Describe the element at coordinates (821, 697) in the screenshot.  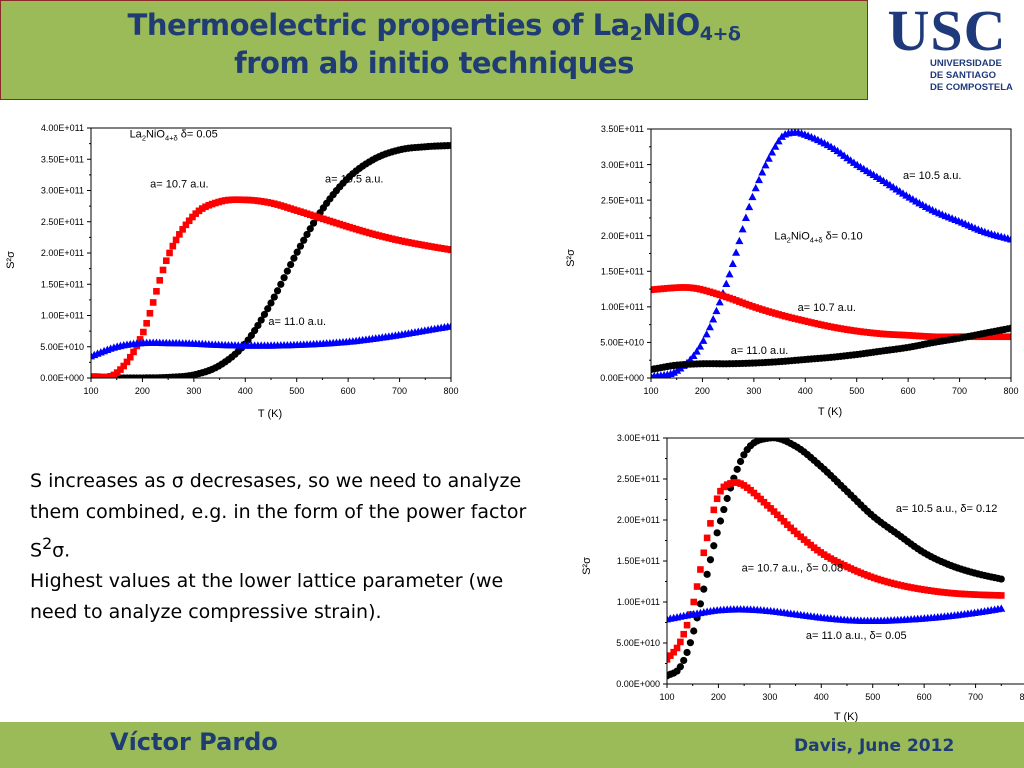
I see `x-tick-label: 400` at that location.